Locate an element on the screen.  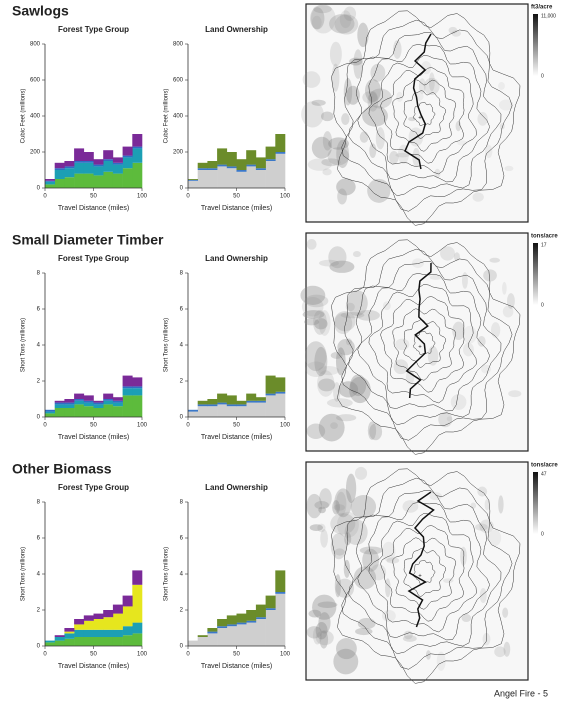
y-tick-label: 4 is located at coordinates (39, 346).